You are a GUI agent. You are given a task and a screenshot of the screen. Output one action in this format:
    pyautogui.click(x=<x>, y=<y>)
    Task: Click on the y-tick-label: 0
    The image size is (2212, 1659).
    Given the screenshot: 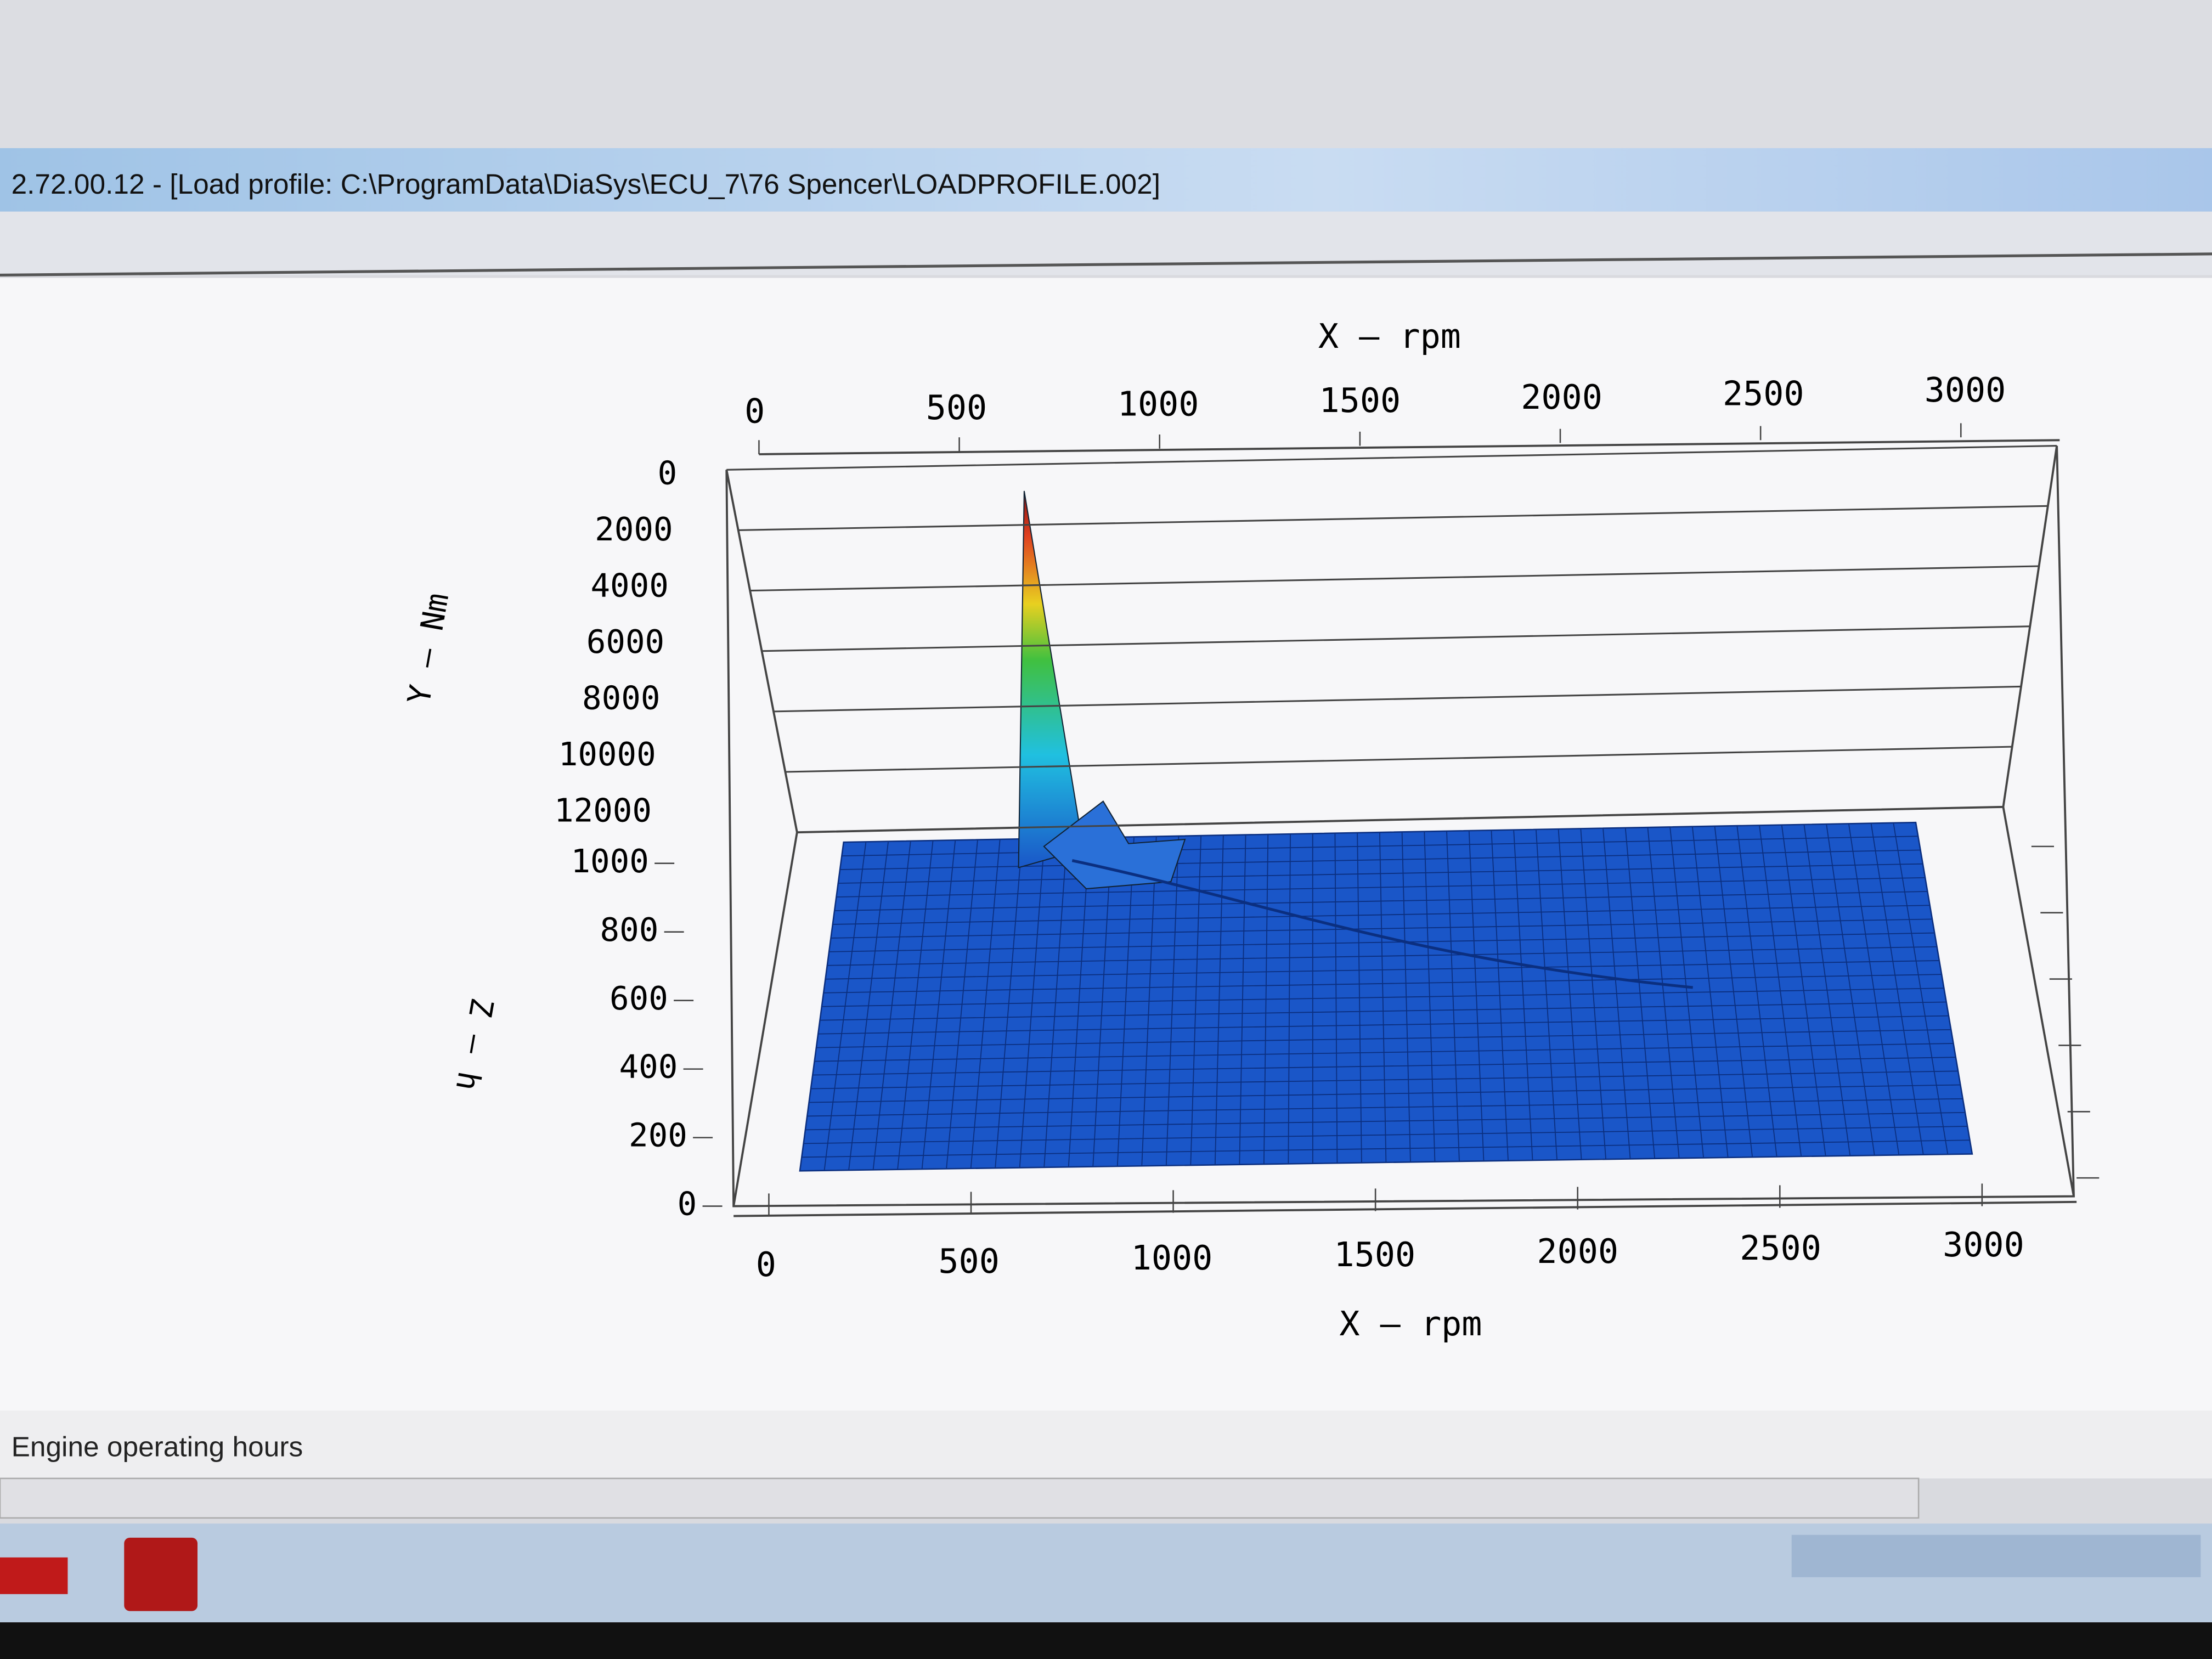 What is the action you would take?
    pyautogui.click(x=668, y=473)
    